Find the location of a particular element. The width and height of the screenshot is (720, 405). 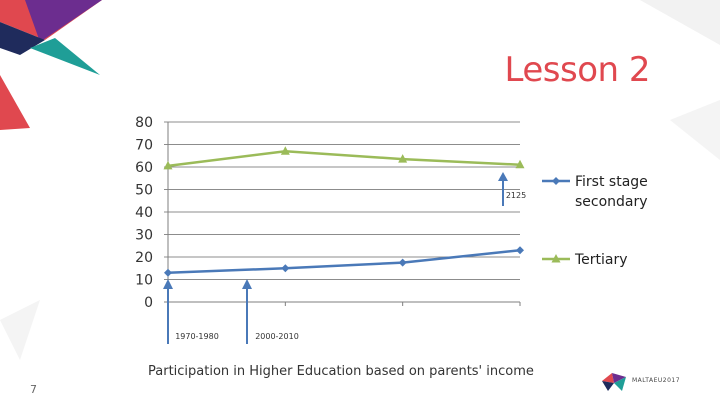

y-tick-label: 0 is located at coordinates (148, 303).